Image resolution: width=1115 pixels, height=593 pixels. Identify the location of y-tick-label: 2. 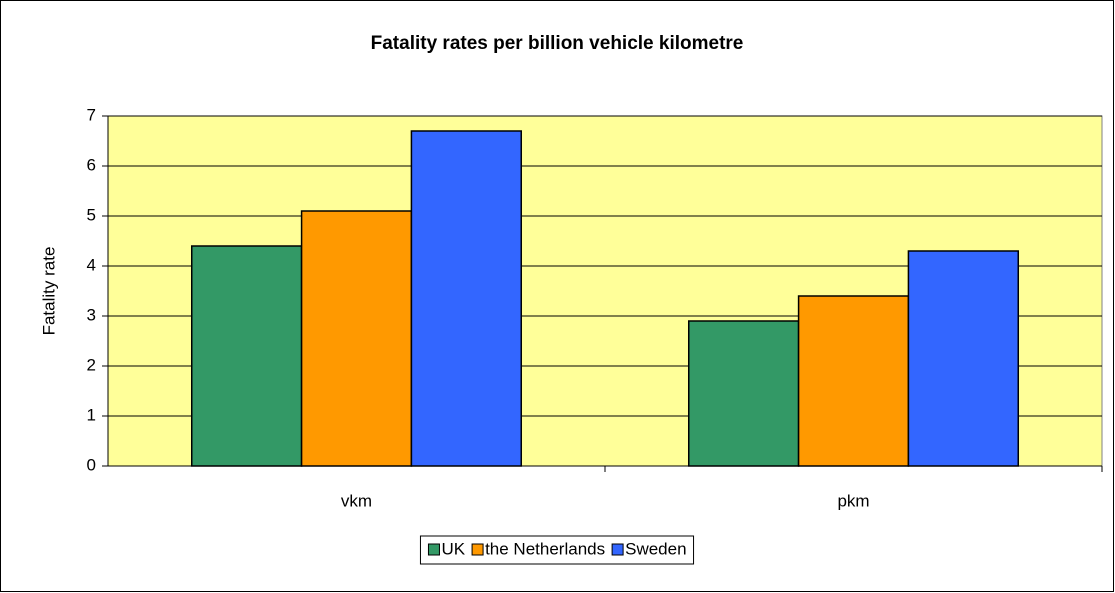
(91, 364).